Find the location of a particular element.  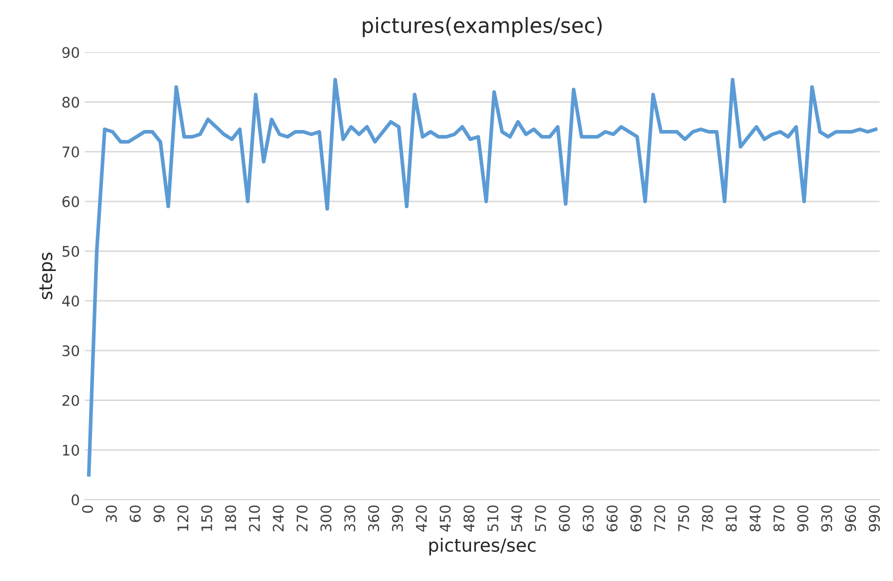

x-tick-label: 810 is located at coordinates (731, 518).